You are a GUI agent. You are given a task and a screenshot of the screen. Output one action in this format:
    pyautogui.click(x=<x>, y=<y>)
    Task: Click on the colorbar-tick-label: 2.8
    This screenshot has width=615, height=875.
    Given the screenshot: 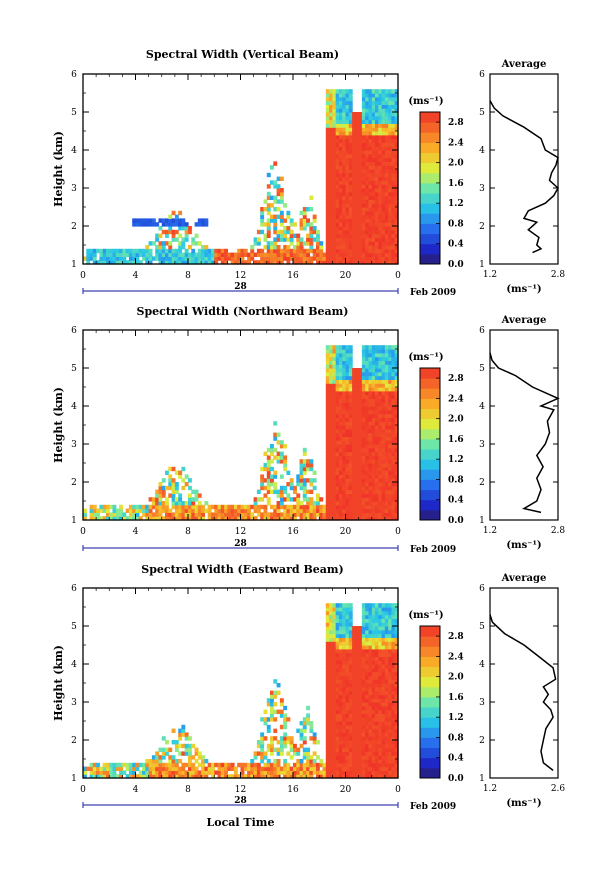 What is the action you would take?
    pyautogui.click(x=456, y=637)
    